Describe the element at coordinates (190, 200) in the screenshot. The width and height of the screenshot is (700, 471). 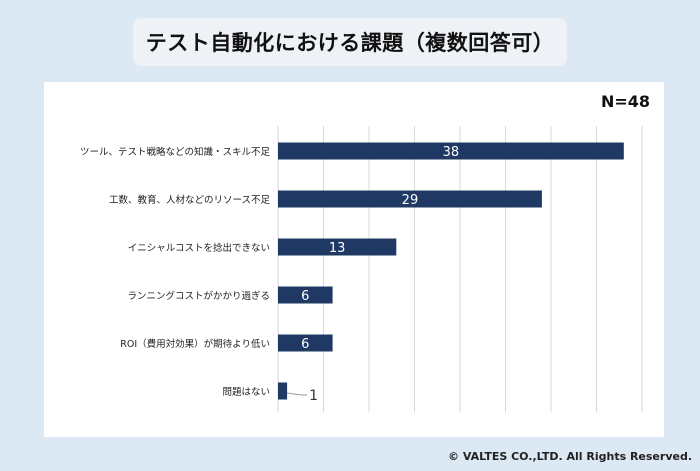
I see `category-label: 工数、教育、人材などのリソース不足` at that location.